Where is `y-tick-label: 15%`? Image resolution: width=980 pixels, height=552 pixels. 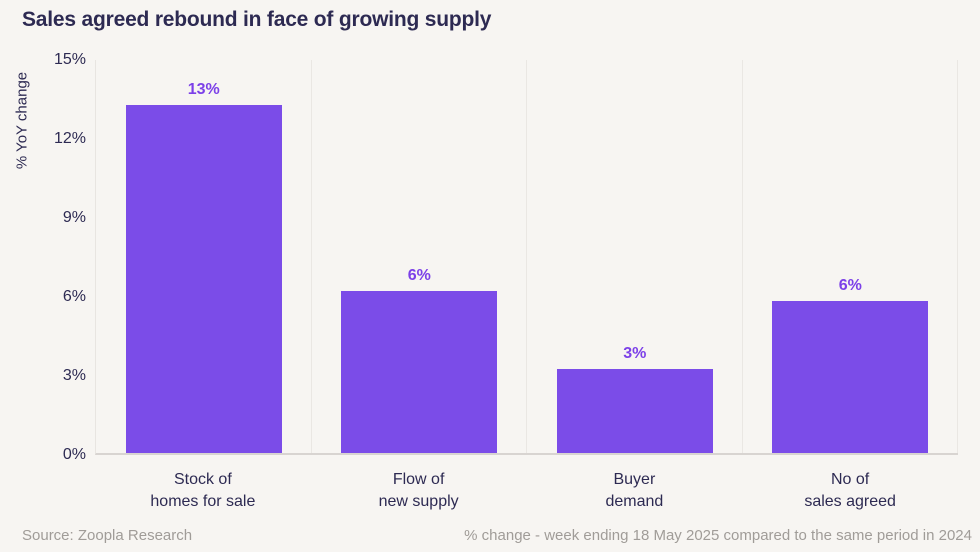 y-tick-label: 15% is located at coordinates (69, 59).